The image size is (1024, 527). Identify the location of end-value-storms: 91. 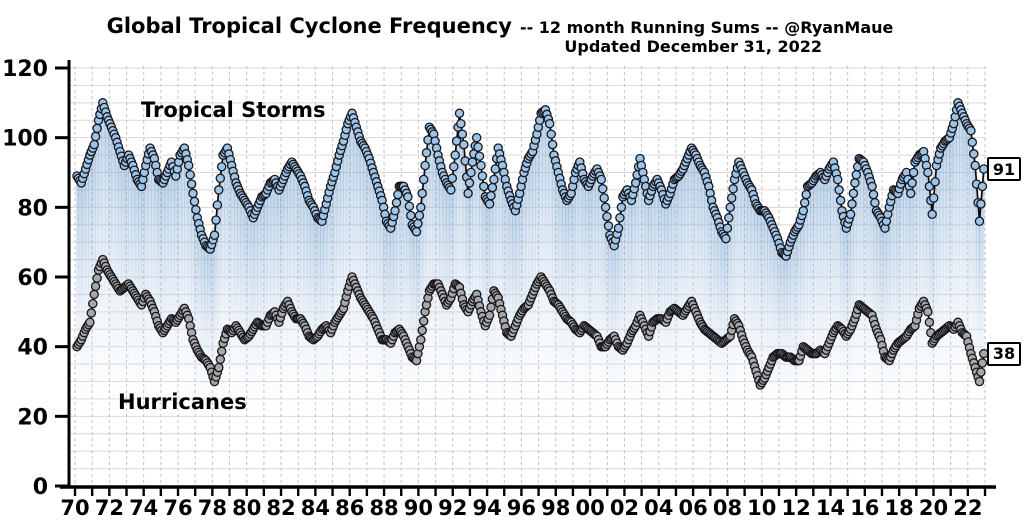
(1004, 169).